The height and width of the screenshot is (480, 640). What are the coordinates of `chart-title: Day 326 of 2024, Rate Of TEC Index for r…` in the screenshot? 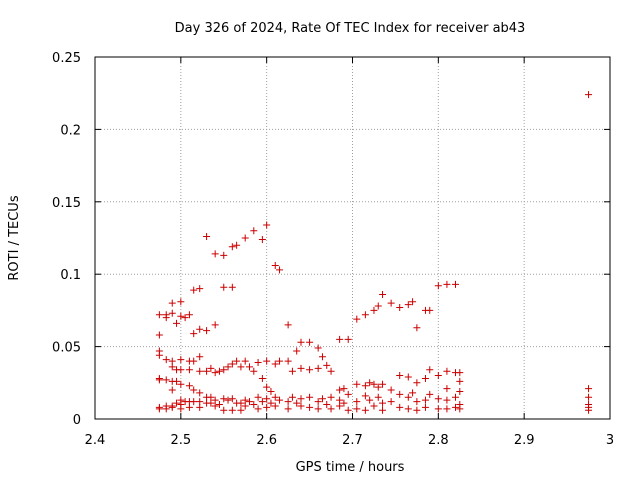 It's located at (350, 28).